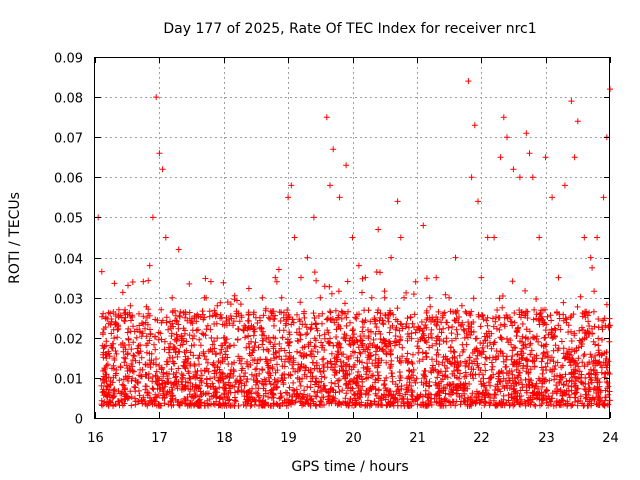 The width and height of the screenshot is (640, 480). I want to click on y-tick-label: 0.02, so click(68, 340).